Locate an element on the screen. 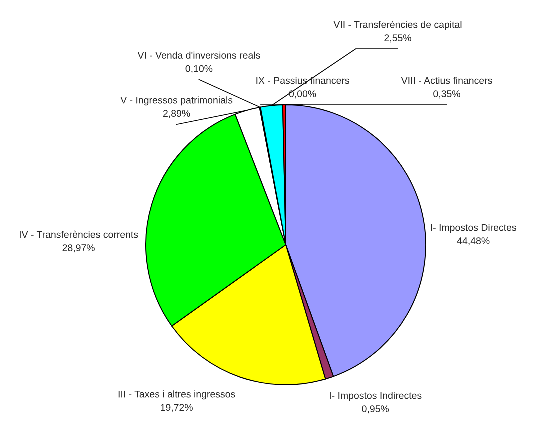  data-label: 44,48% is located at coordinates (473, 242).